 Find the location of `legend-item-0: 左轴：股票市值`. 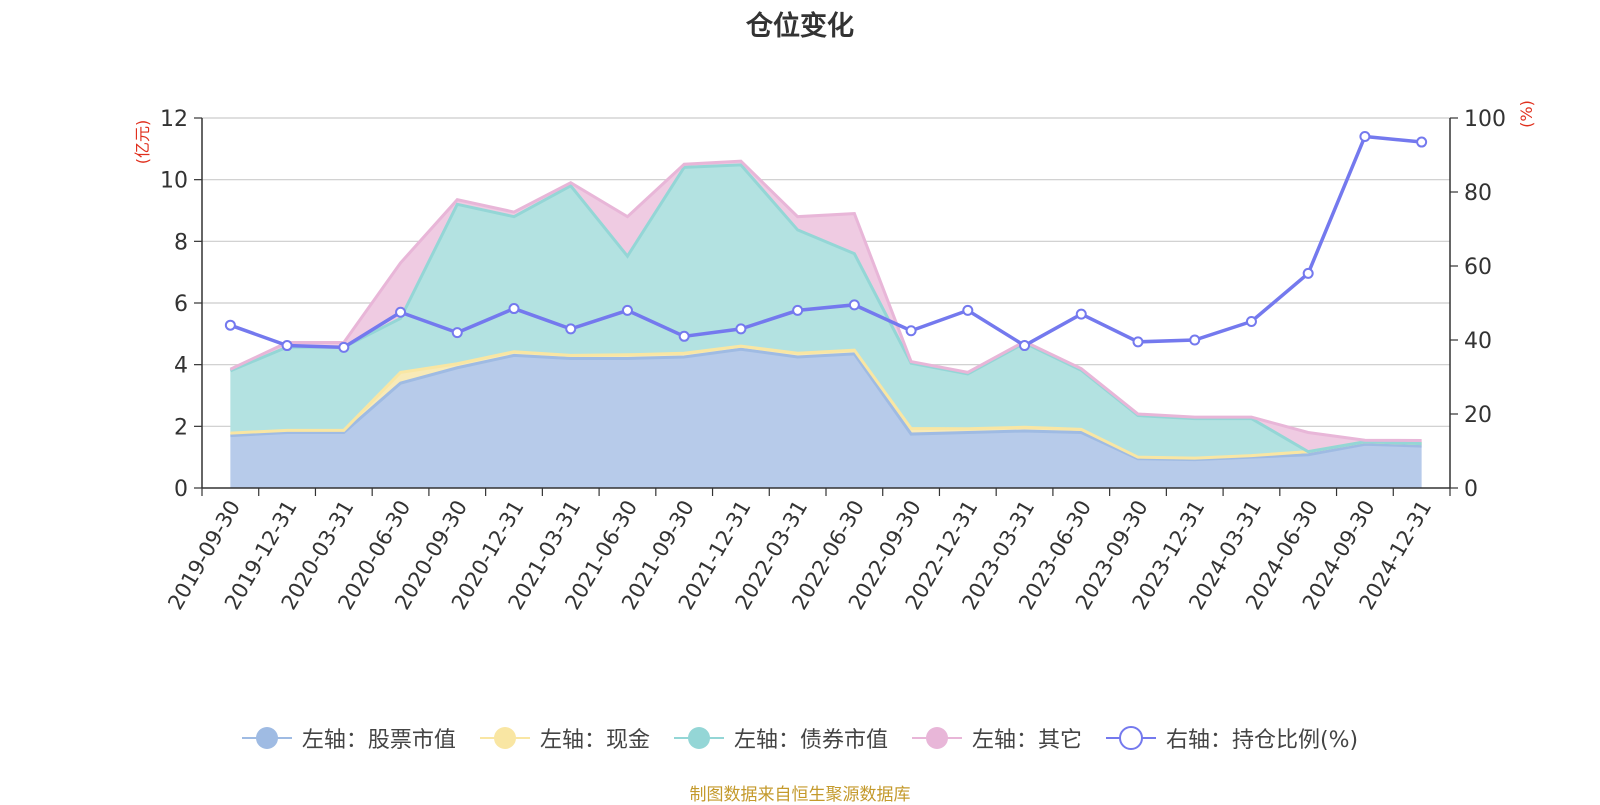

legend-item-0: 左轴：股票市值 is located at coordinates (348, 738).